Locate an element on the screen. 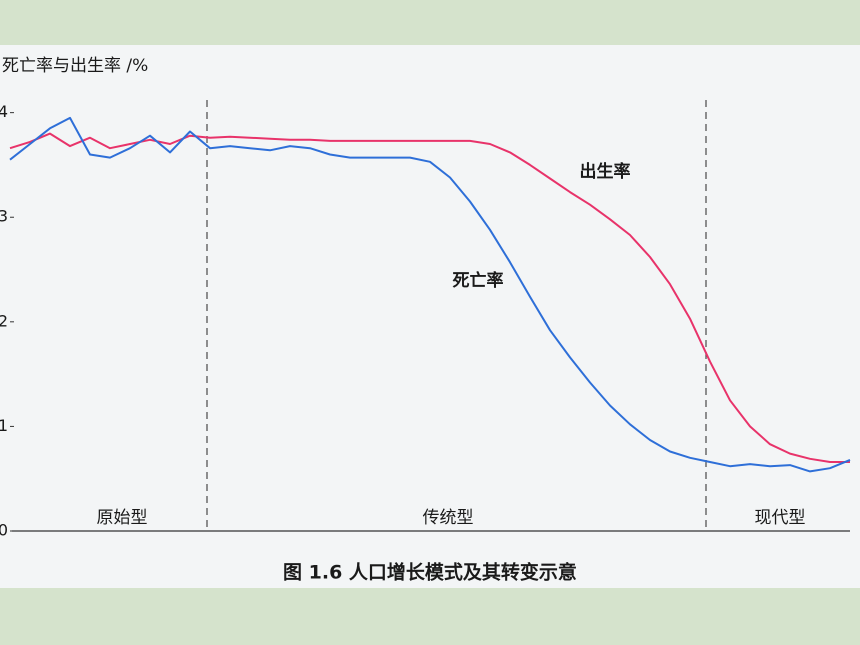  stage-label: 现代型 is located at coordinates (780, 518).